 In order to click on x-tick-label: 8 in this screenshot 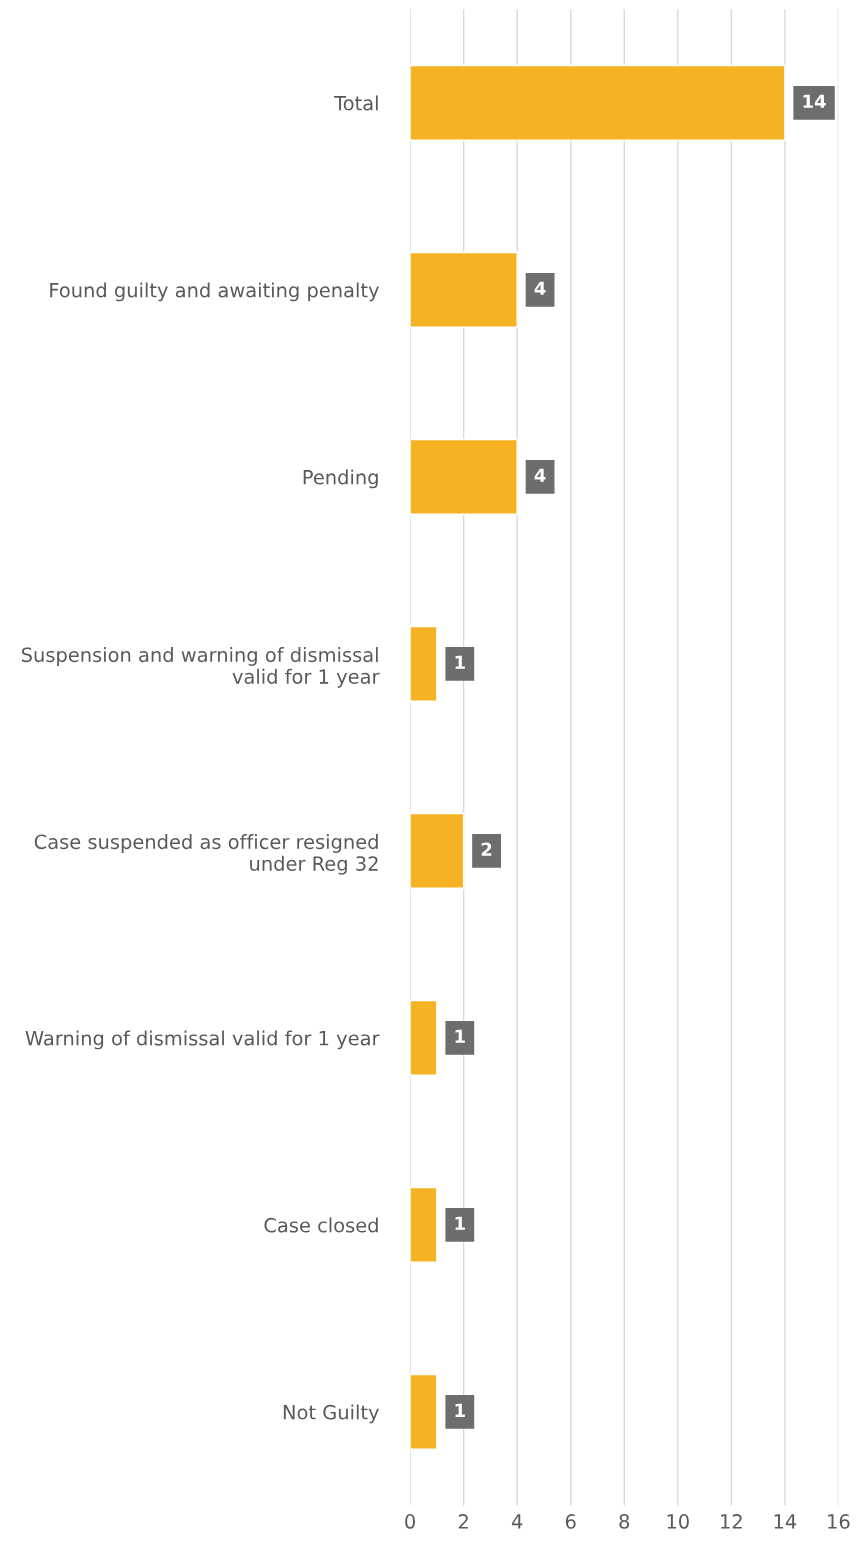, I will do `click(624, 1521)`.